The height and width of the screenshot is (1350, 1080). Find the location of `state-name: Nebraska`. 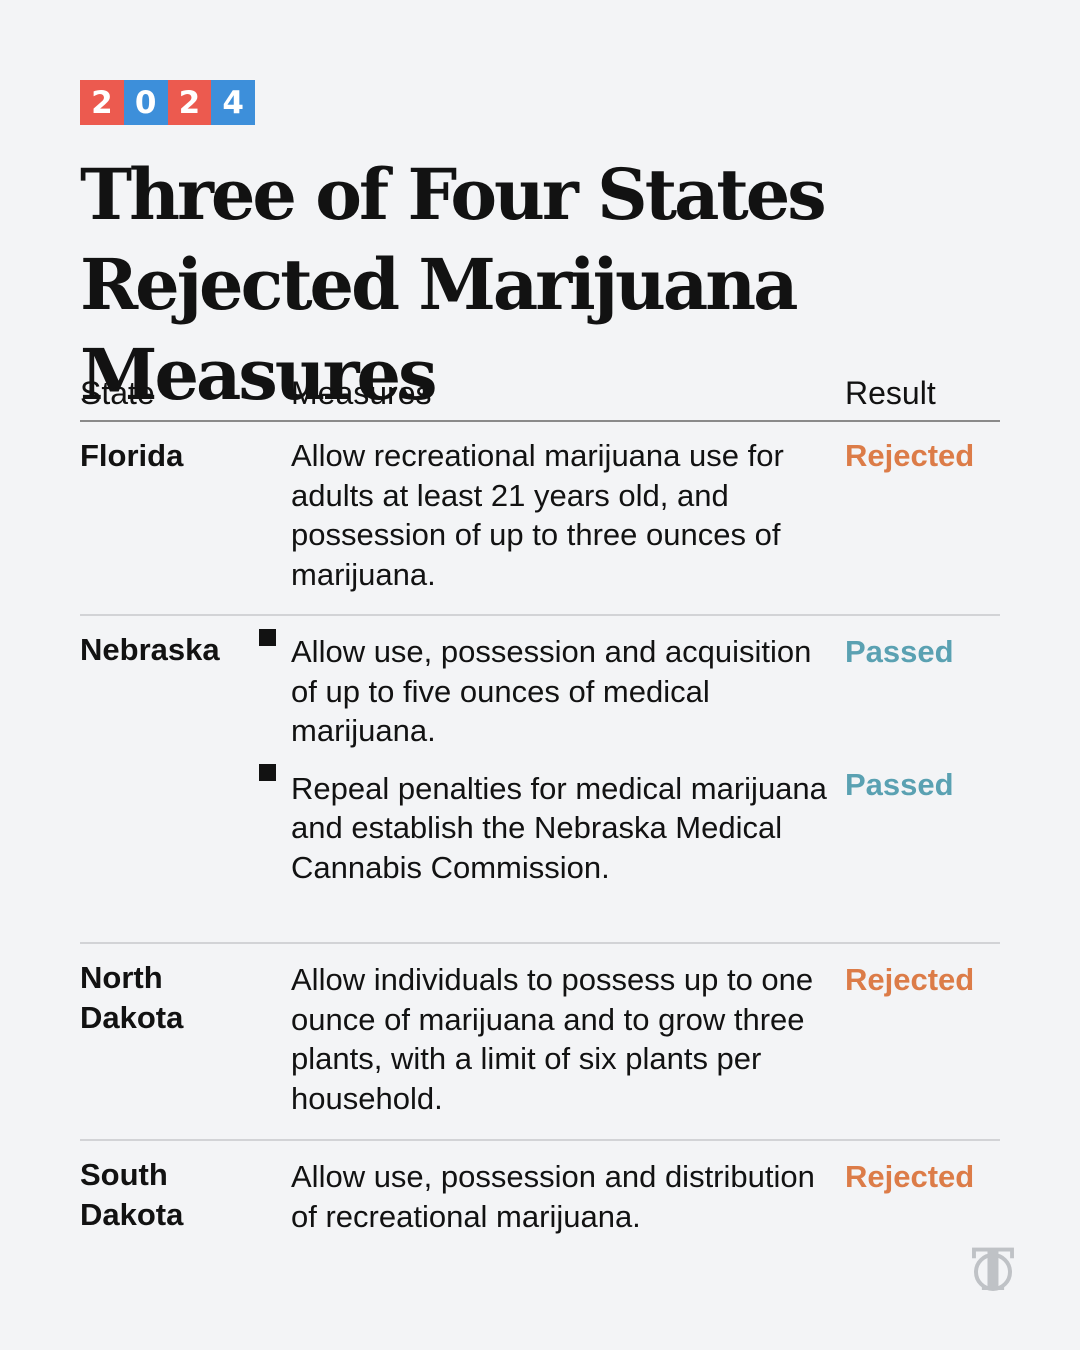

state-name: Nebraska is located at coordinates (150, 649).